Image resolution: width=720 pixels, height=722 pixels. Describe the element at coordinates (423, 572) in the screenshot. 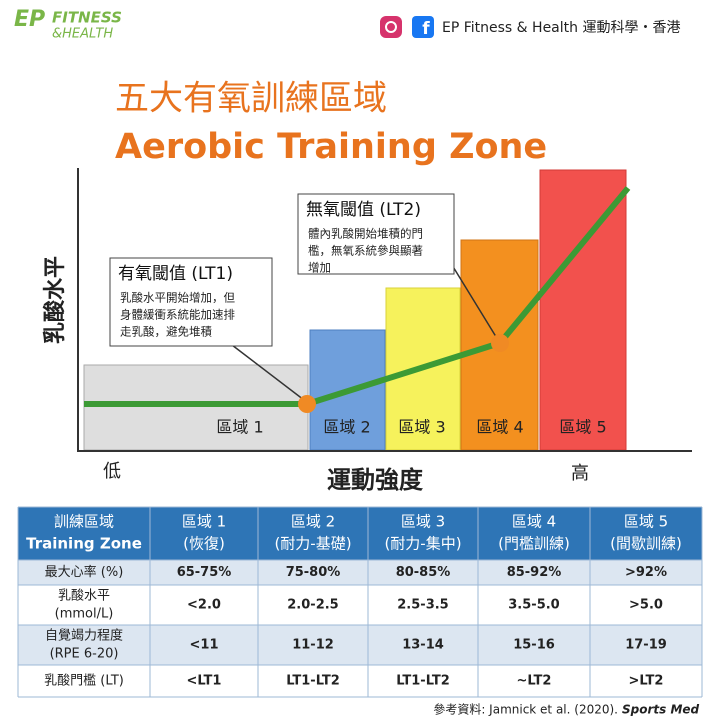

I see `table-cell: 80-85%` at that location.